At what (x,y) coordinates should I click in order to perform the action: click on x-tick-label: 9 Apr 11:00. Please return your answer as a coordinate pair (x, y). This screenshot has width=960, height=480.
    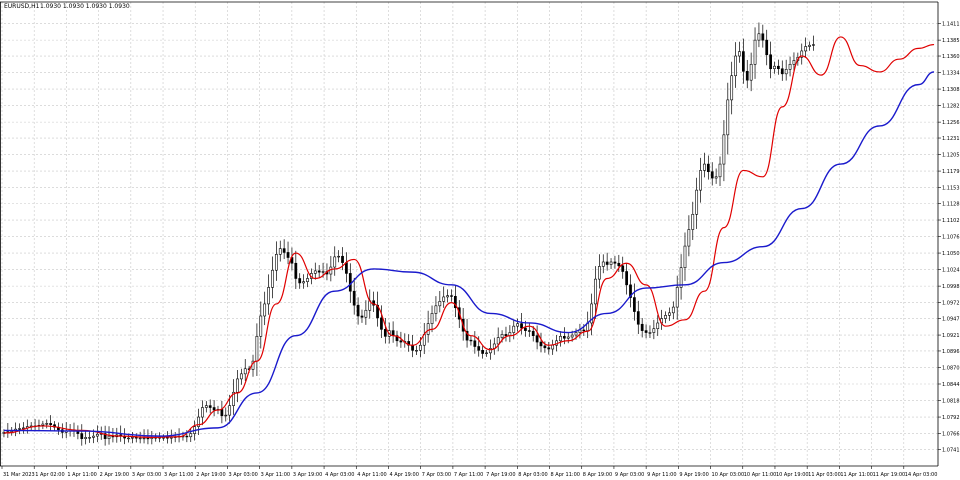
    Looking at the image, I should click on (661, 475).